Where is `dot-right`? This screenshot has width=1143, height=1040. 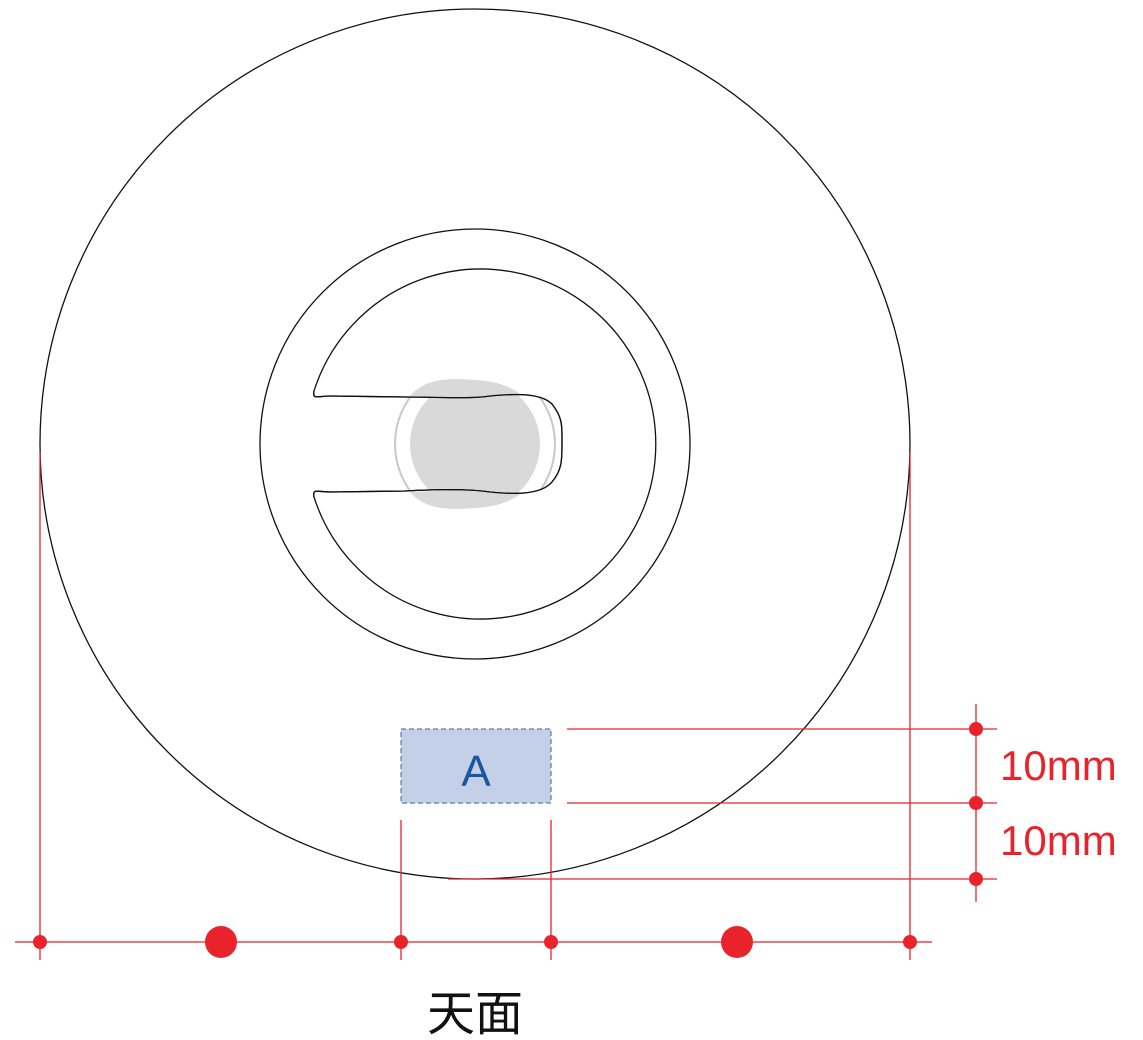
dot-right is located at coordinates (910, 942).